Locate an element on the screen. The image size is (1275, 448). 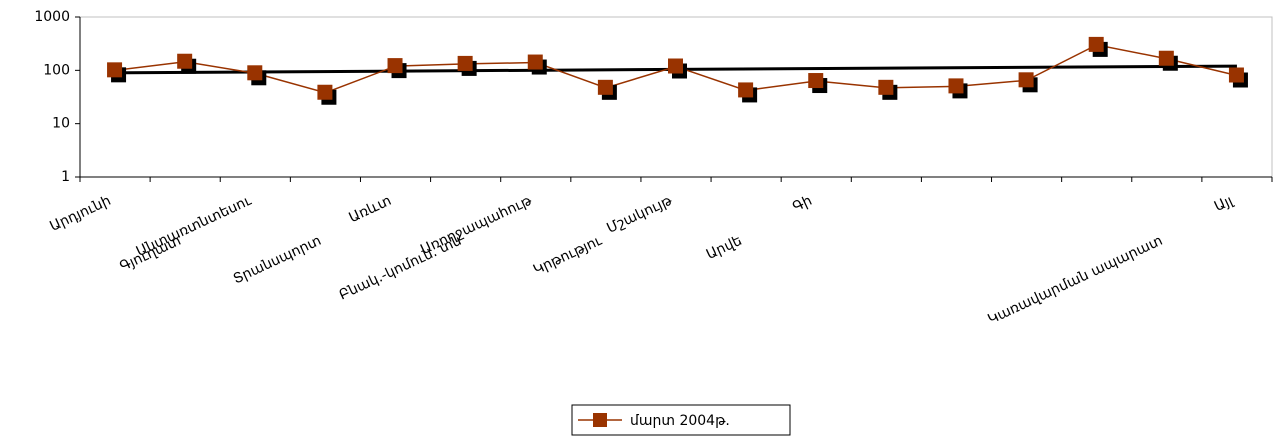
x-tick-label: Կառավարման ապարատ is located at coordinates (1075, 280).